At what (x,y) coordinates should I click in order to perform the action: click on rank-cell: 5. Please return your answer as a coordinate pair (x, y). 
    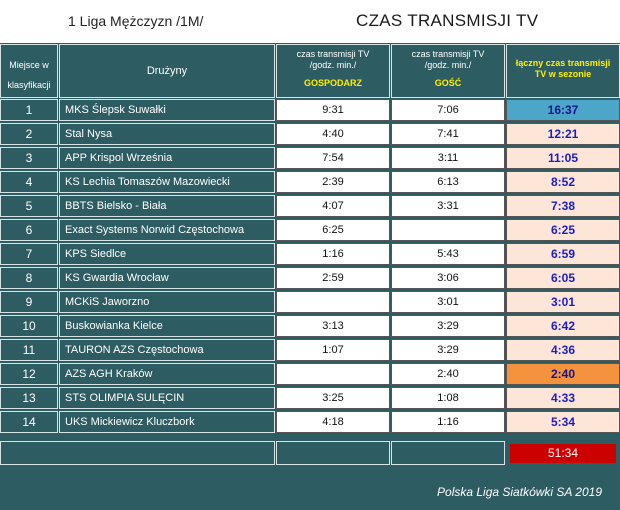
    Looking at the image, I should click on (29, 206).